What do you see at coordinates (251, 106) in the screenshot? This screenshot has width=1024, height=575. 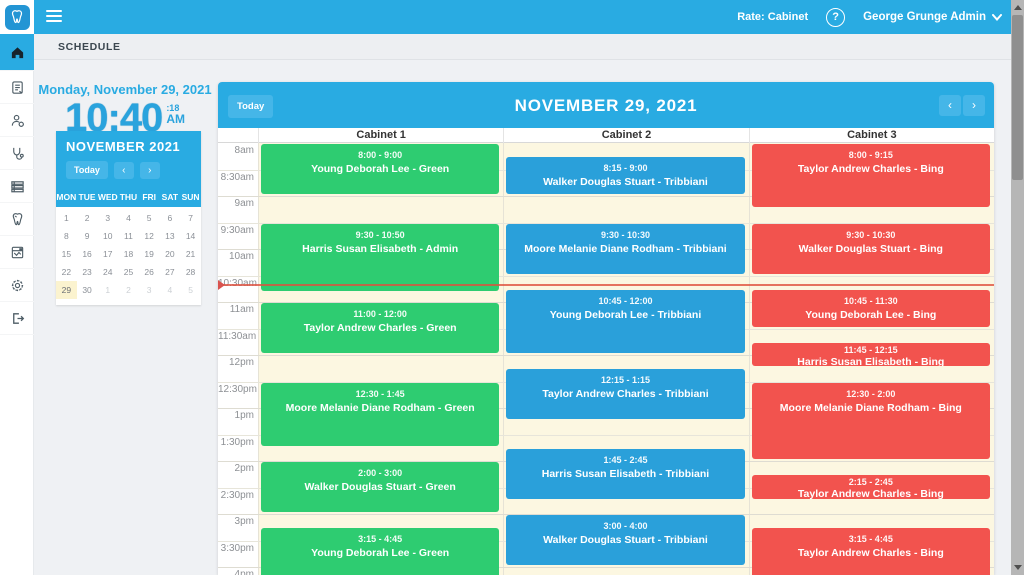 I see `schedule-today-button: Today` at bounding box center [251, 106].